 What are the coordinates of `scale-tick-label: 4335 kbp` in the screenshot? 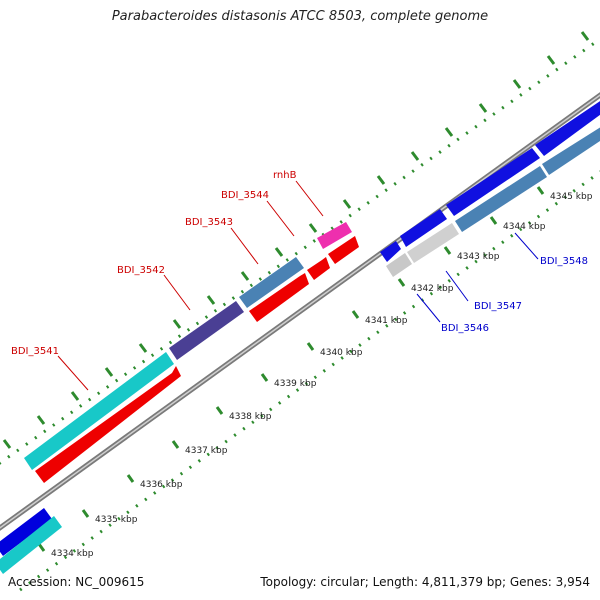 It's located at (116, 520).